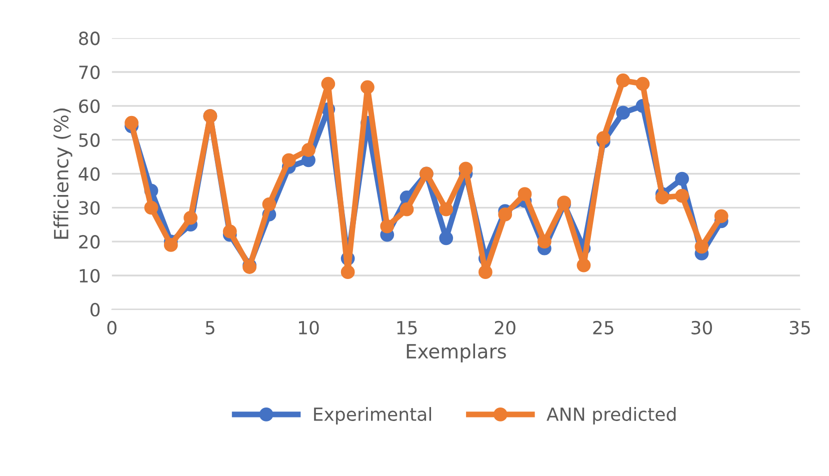 This screenshot has height=476, width=829. Describe the element at coordinates (373, 416) in the screenshot. I see `legend-label: Experimental` at that location.